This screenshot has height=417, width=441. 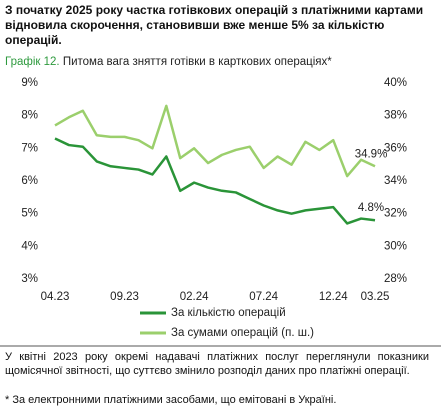 I want to click on x-tick-label: 09.23, so click(x=124, y=297).